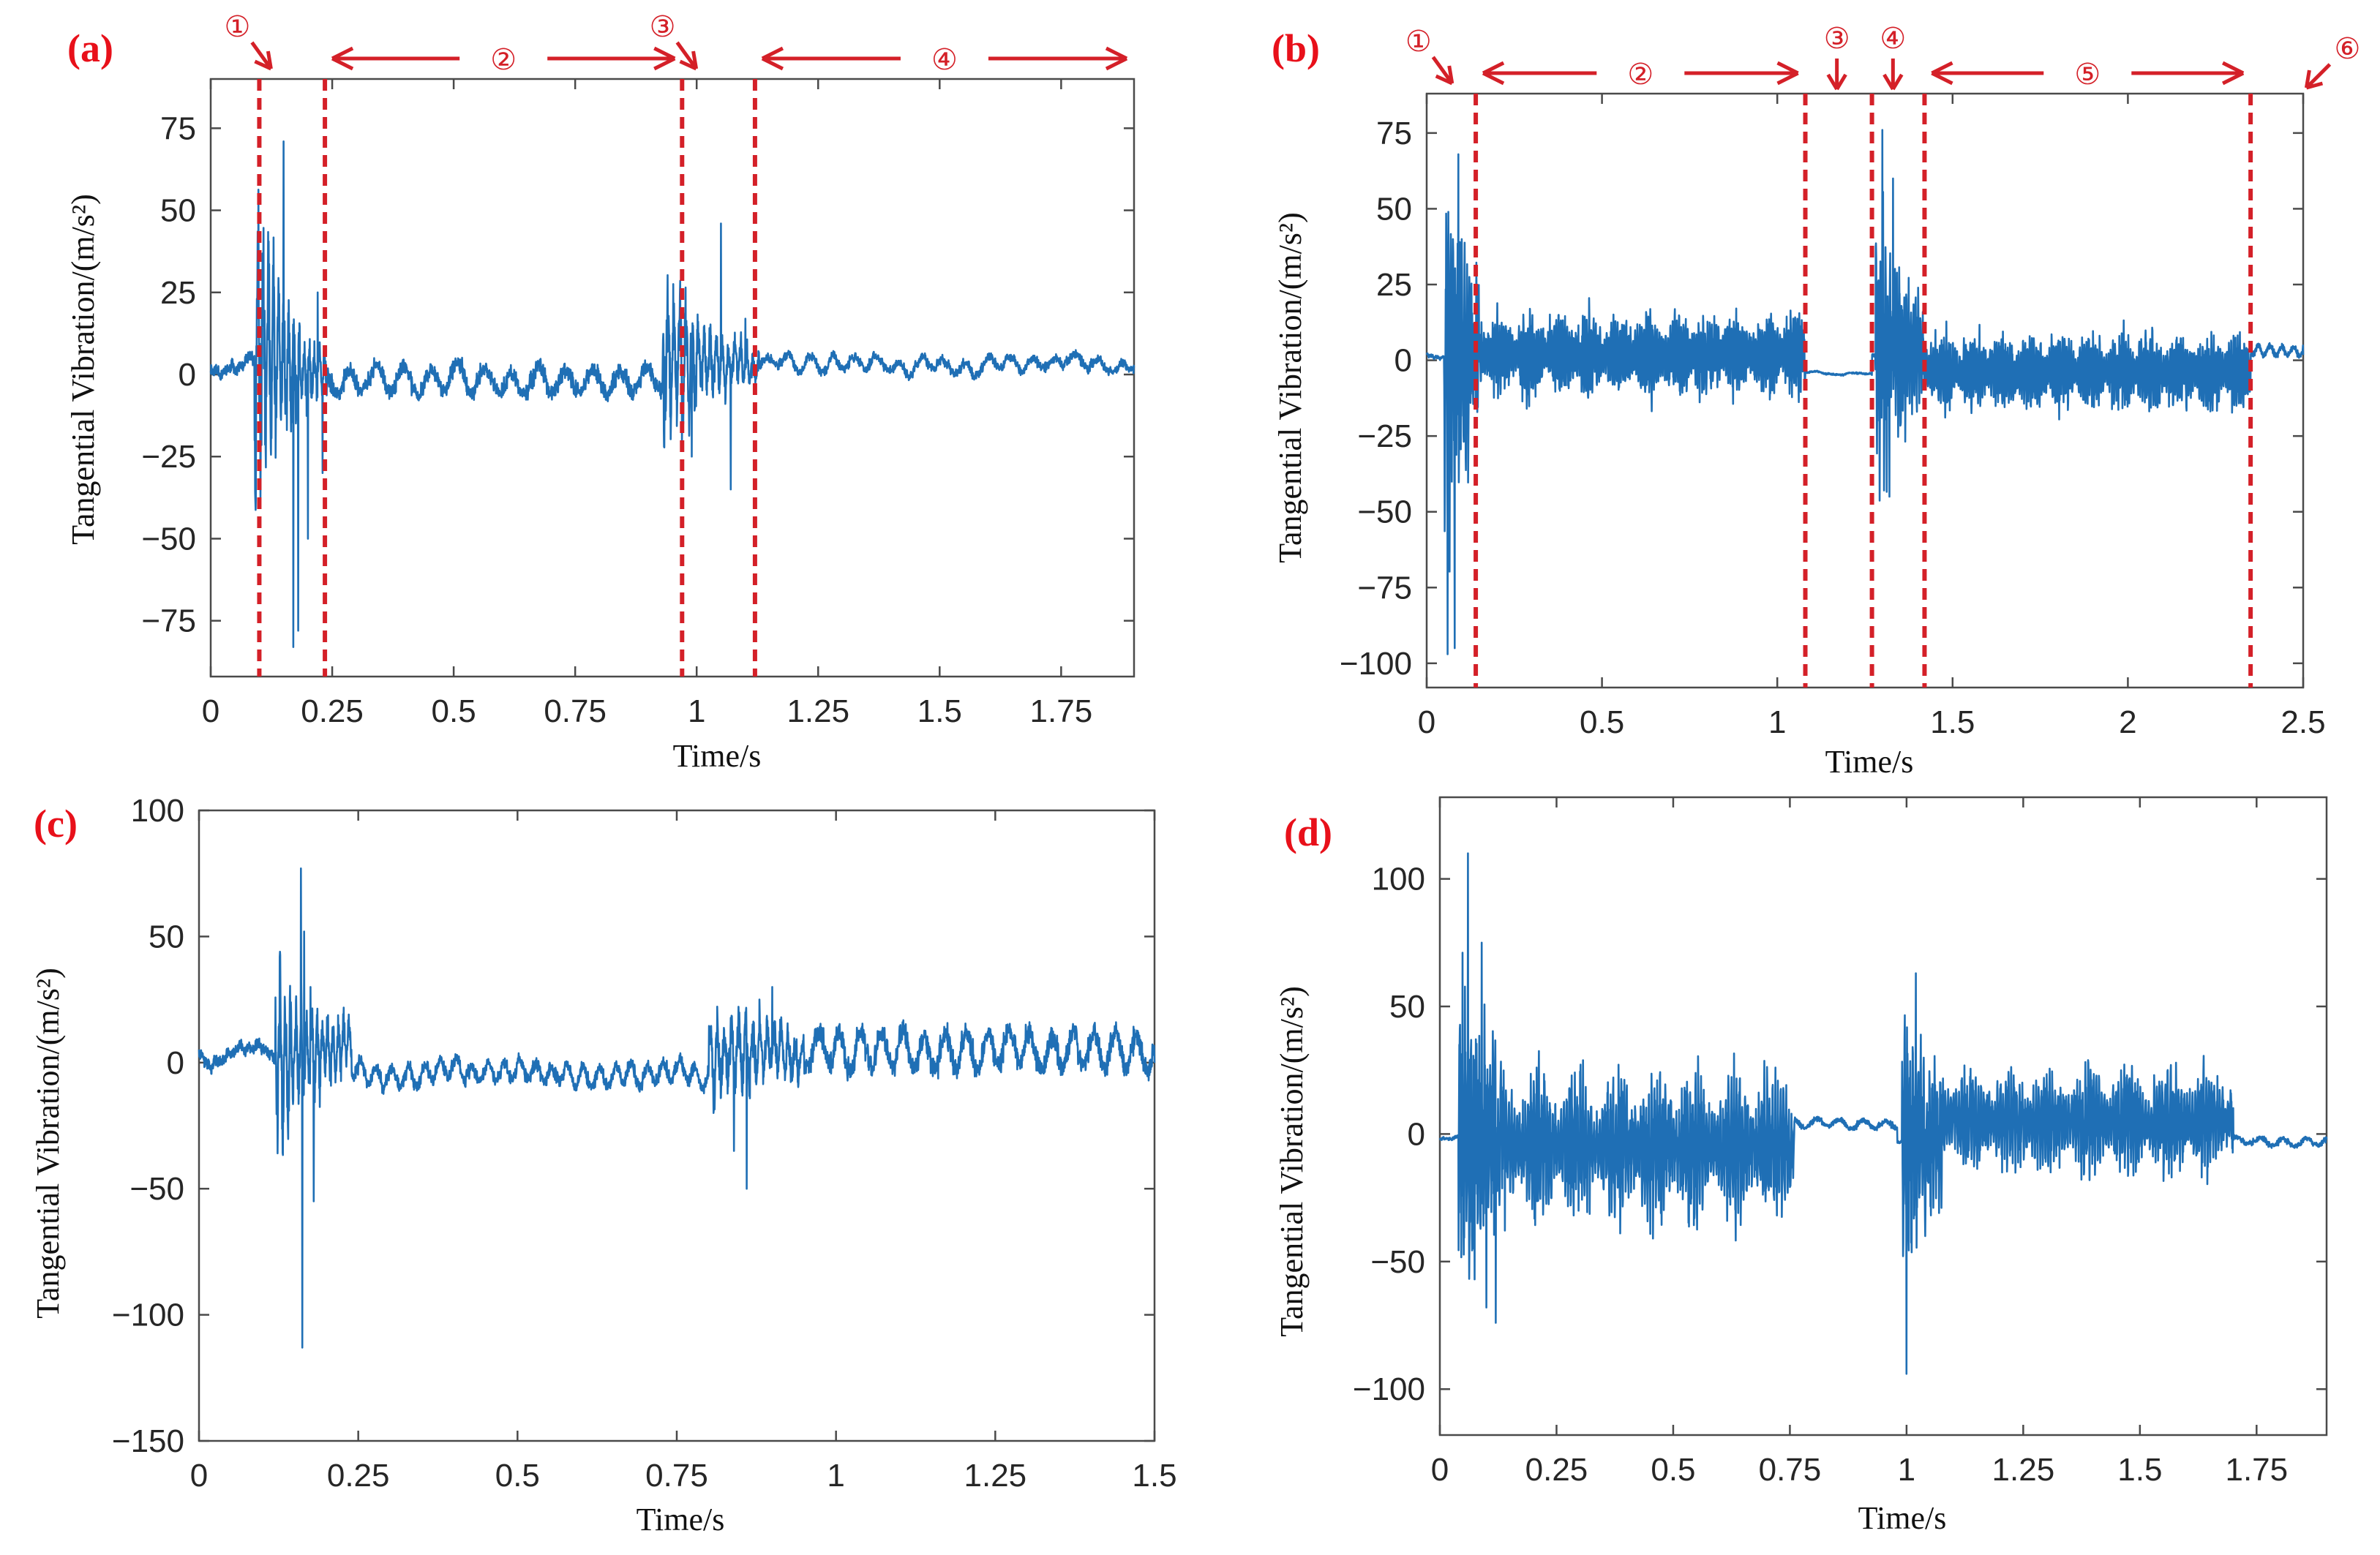 Image resolution: width=2380 pixels, height=1555 pixels. I want to click on segment-number: ⑤, so click(2087, 75).